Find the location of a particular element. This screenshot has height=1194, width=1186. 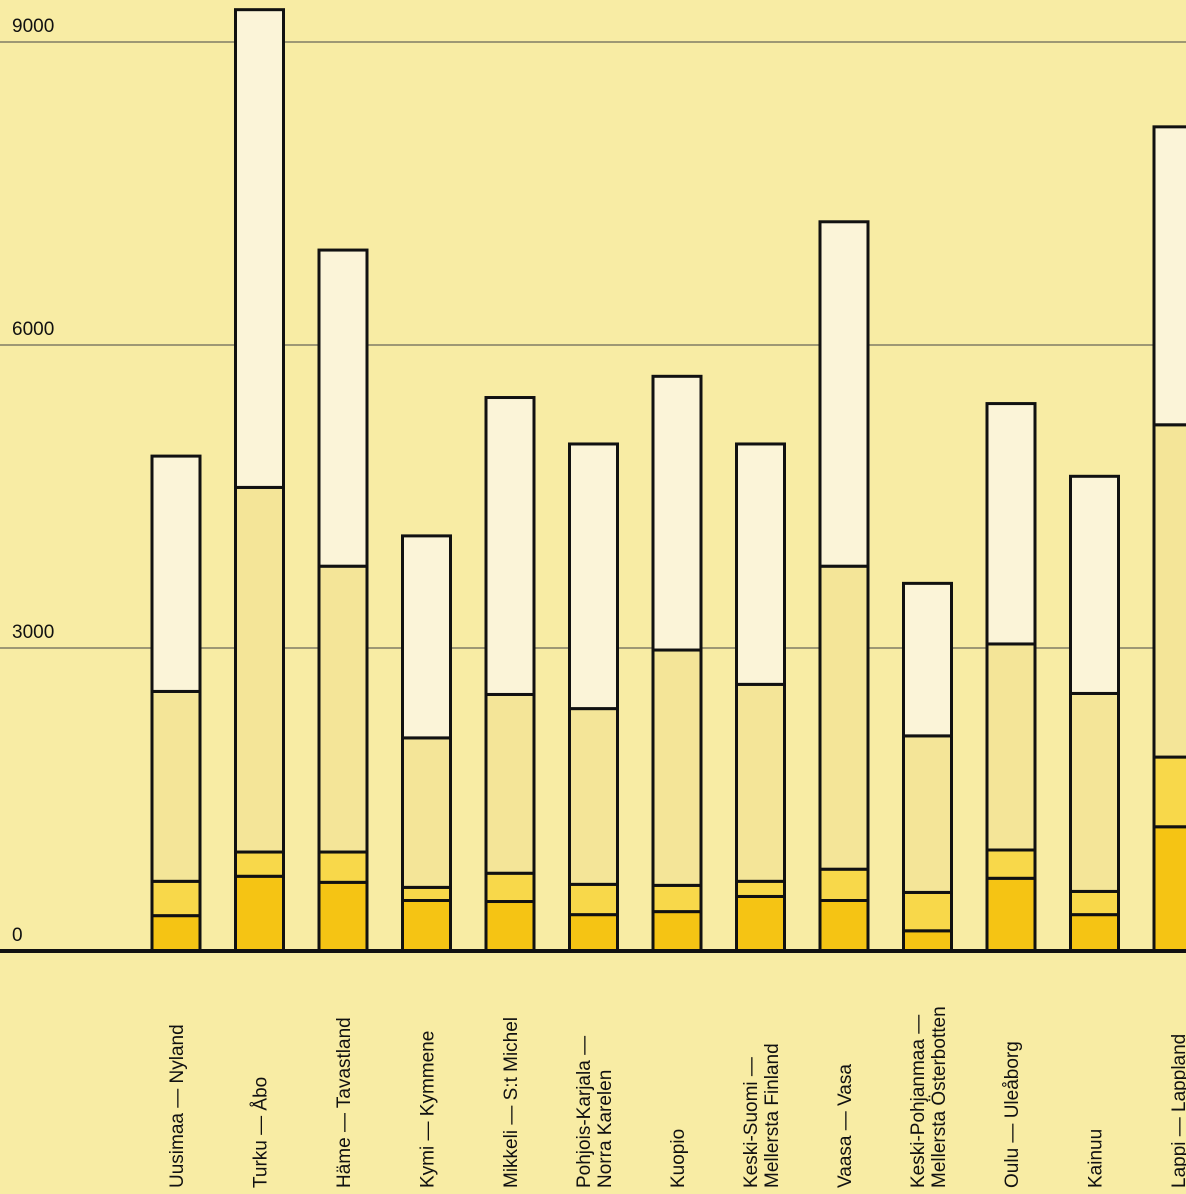

category-label: Vaasa — Vasa is located at coordinates (845, 1126).